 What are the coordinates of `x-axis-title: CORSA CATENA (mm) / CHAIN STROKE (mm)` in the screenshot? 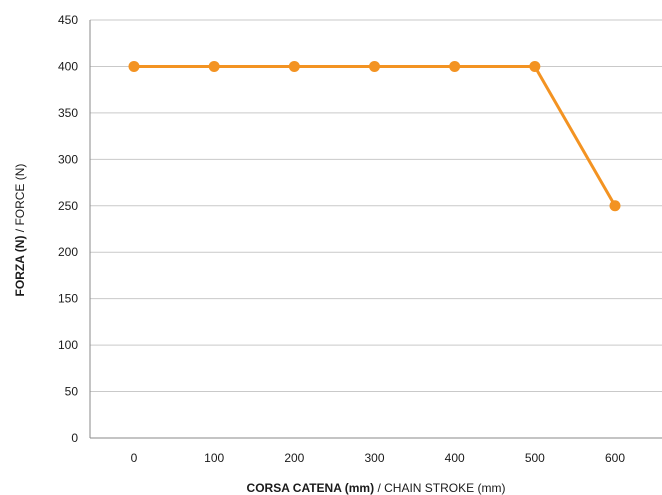 It's located at (376, 488).